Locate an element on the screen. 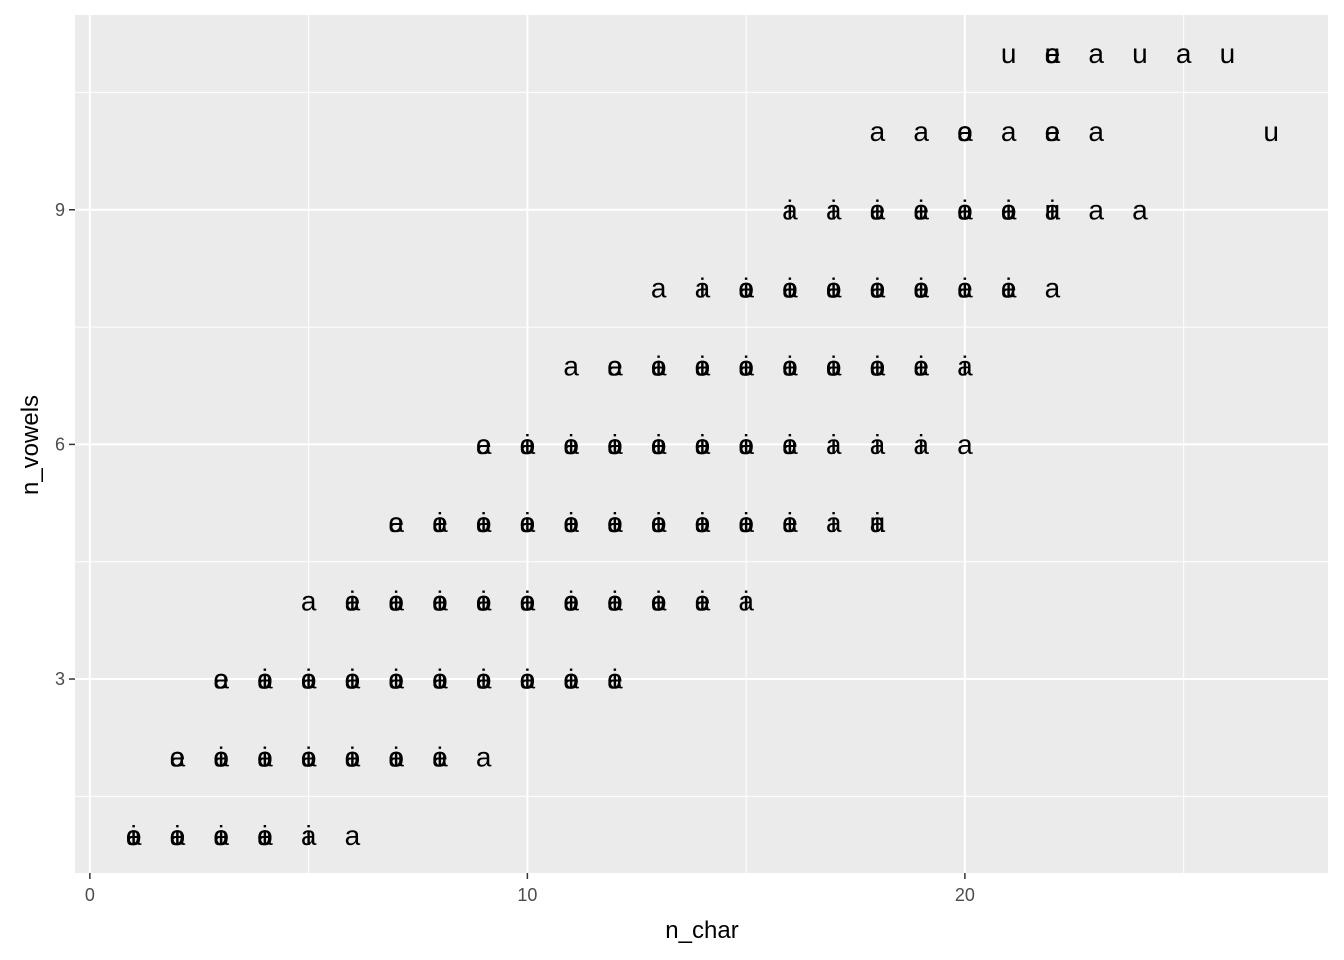 The height and width of the screenshot is (960, 1344). x-tick-label: 20 is located at coordinates (965, 895).